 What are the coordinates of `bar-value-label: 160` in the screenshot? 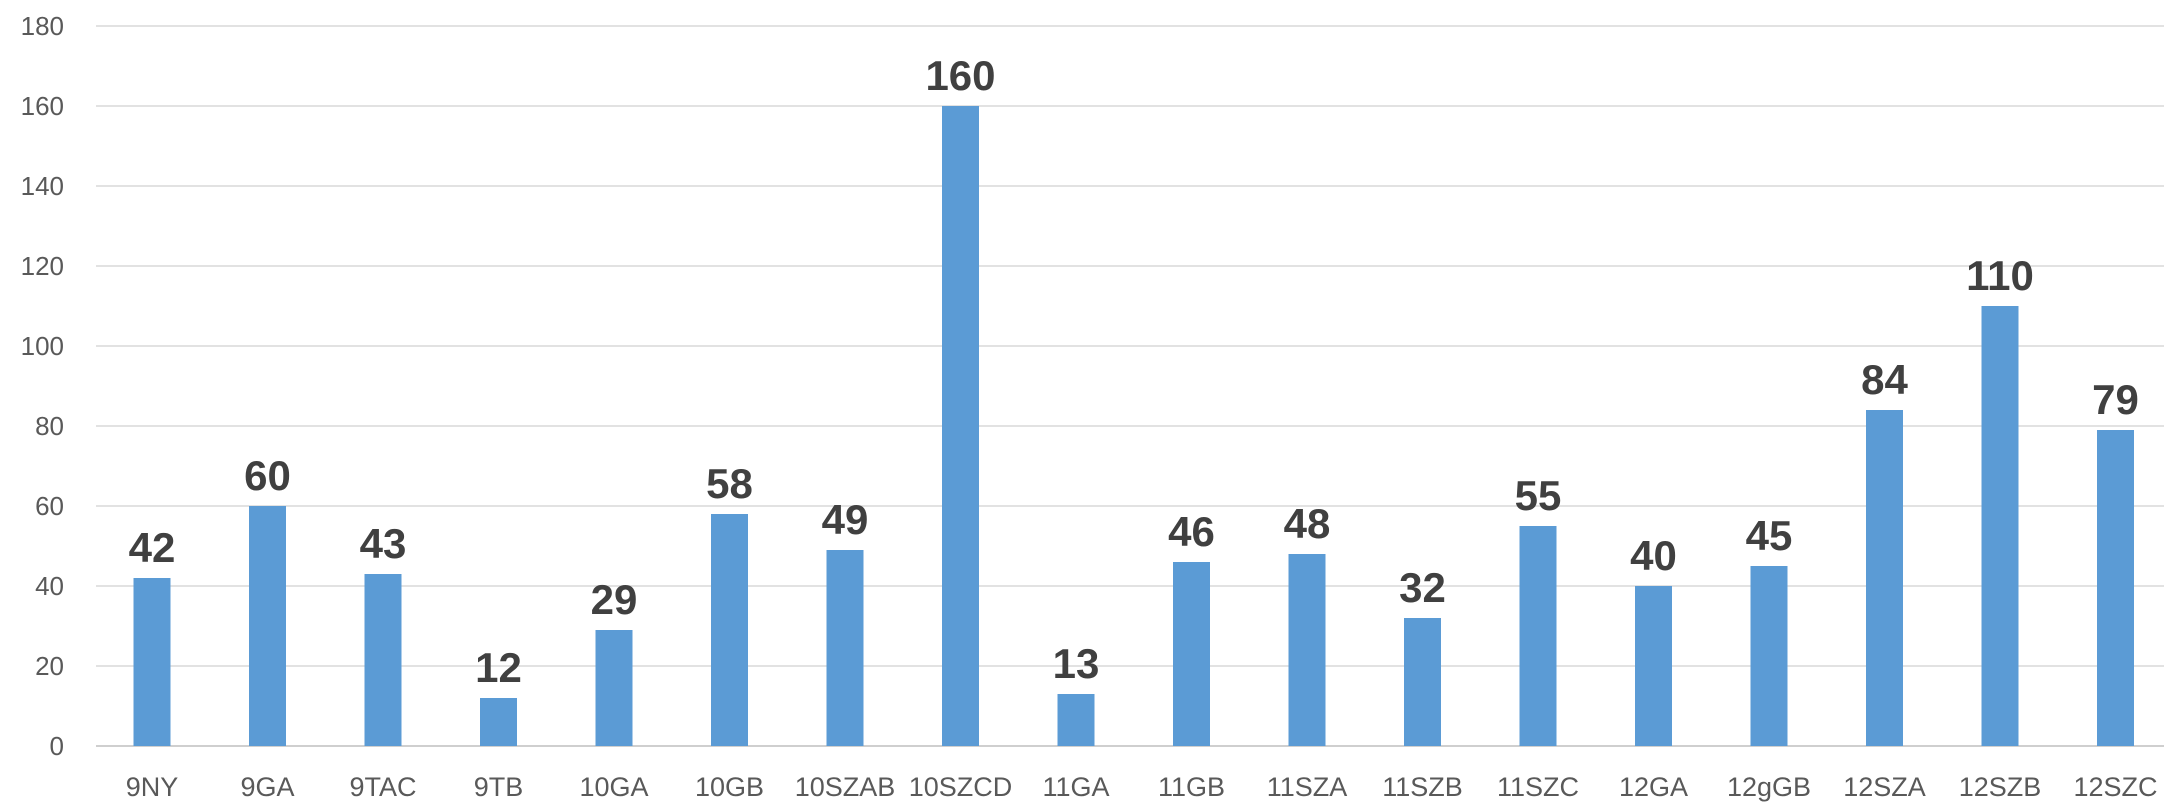 It's located at (960, 75).